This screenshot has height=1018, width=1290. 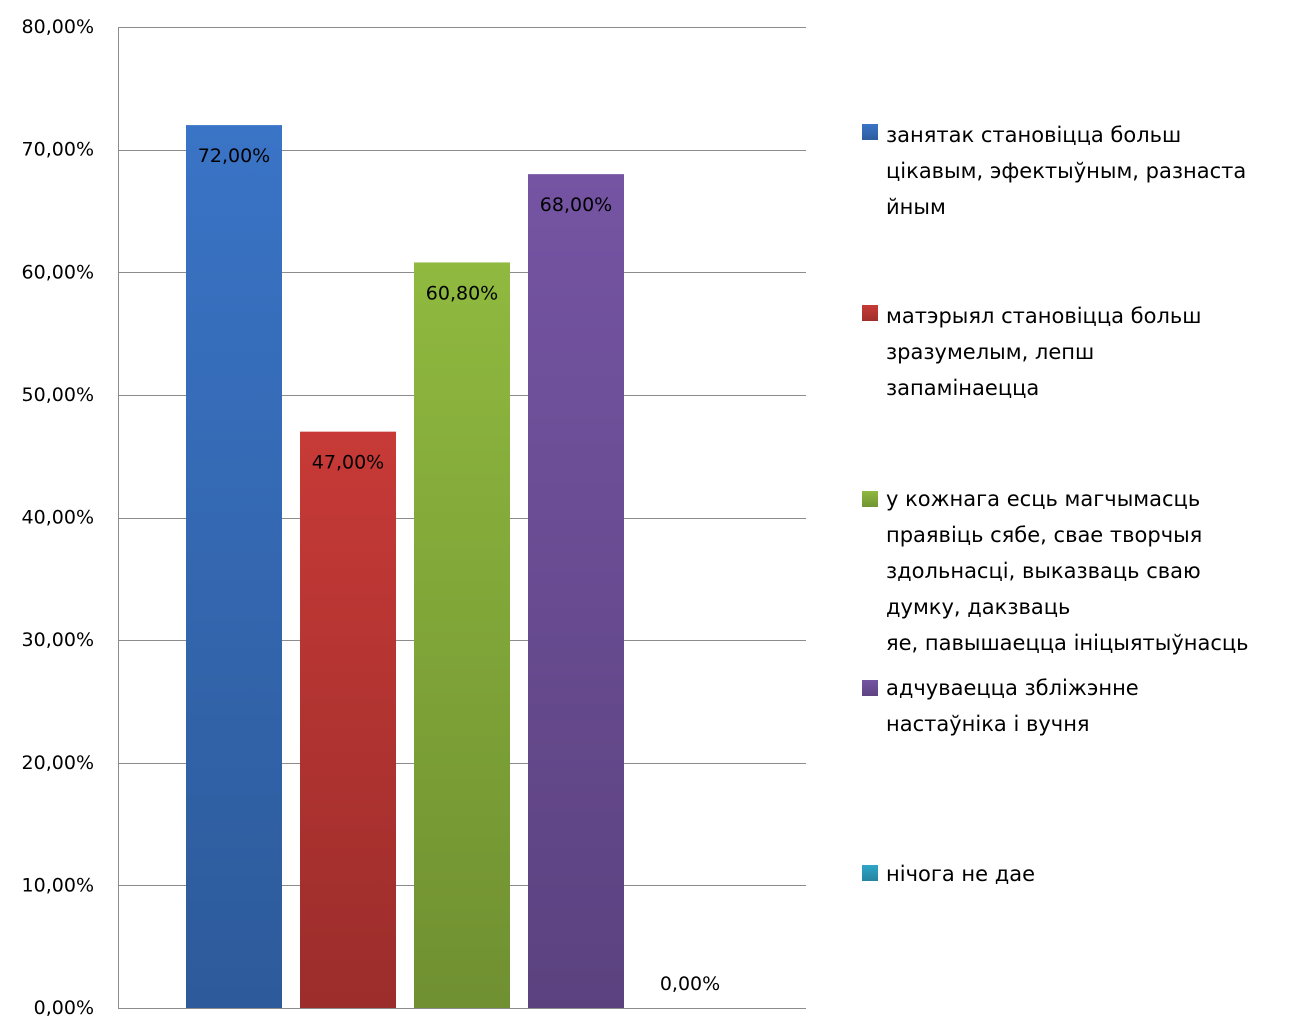 What do you see at coordinates (58, 763) in the screenshot?
I see `y-tick-label: 20,00%` at bounding box center [58, 763].